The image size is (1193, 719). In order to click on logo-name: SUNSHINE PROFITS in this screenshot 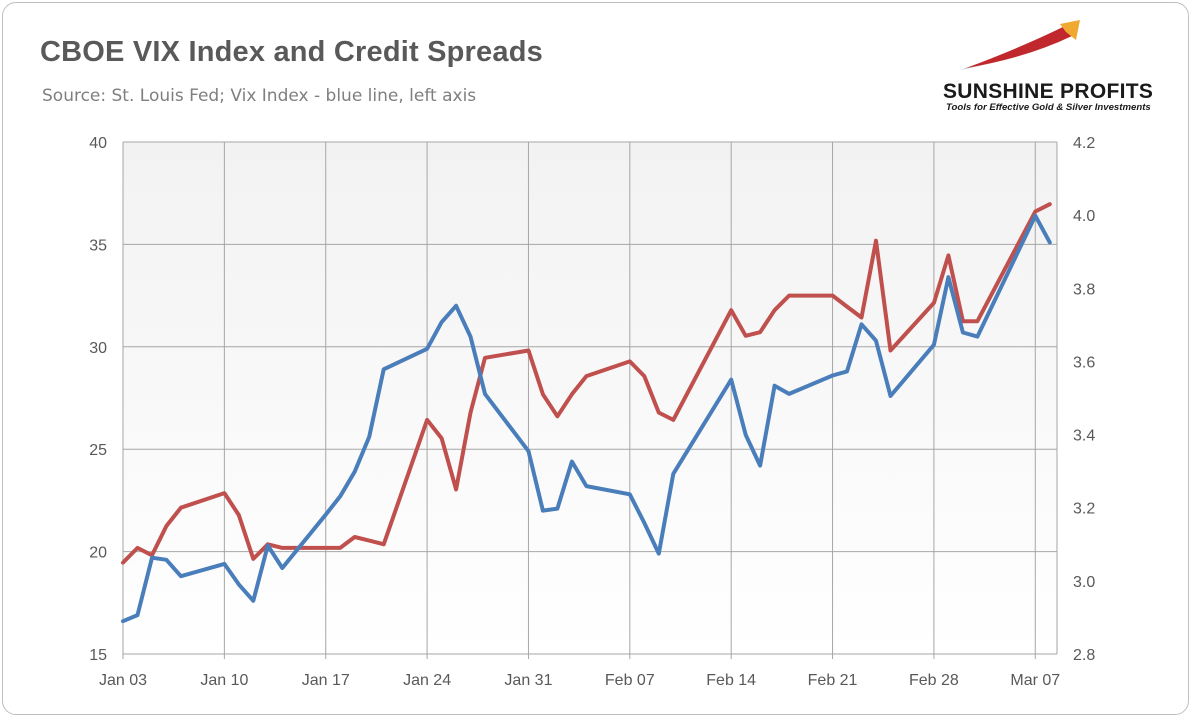, I will do `click(1048, 91)`.